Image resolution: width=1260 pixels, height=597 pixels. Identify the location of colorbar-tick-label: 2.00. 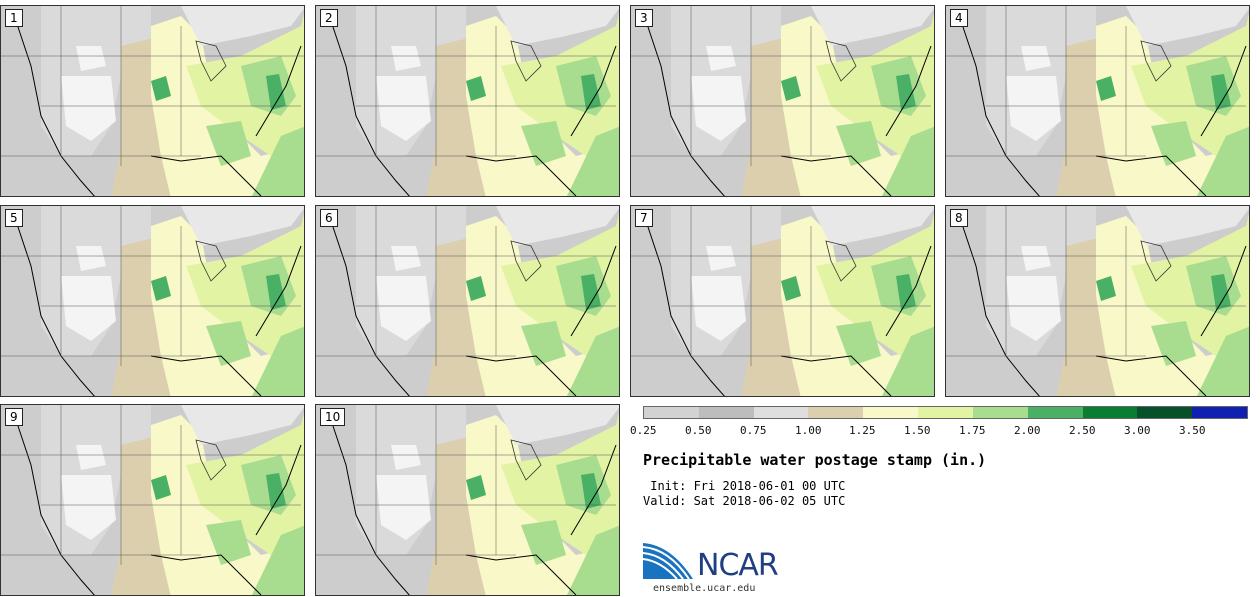
(1027, 430).